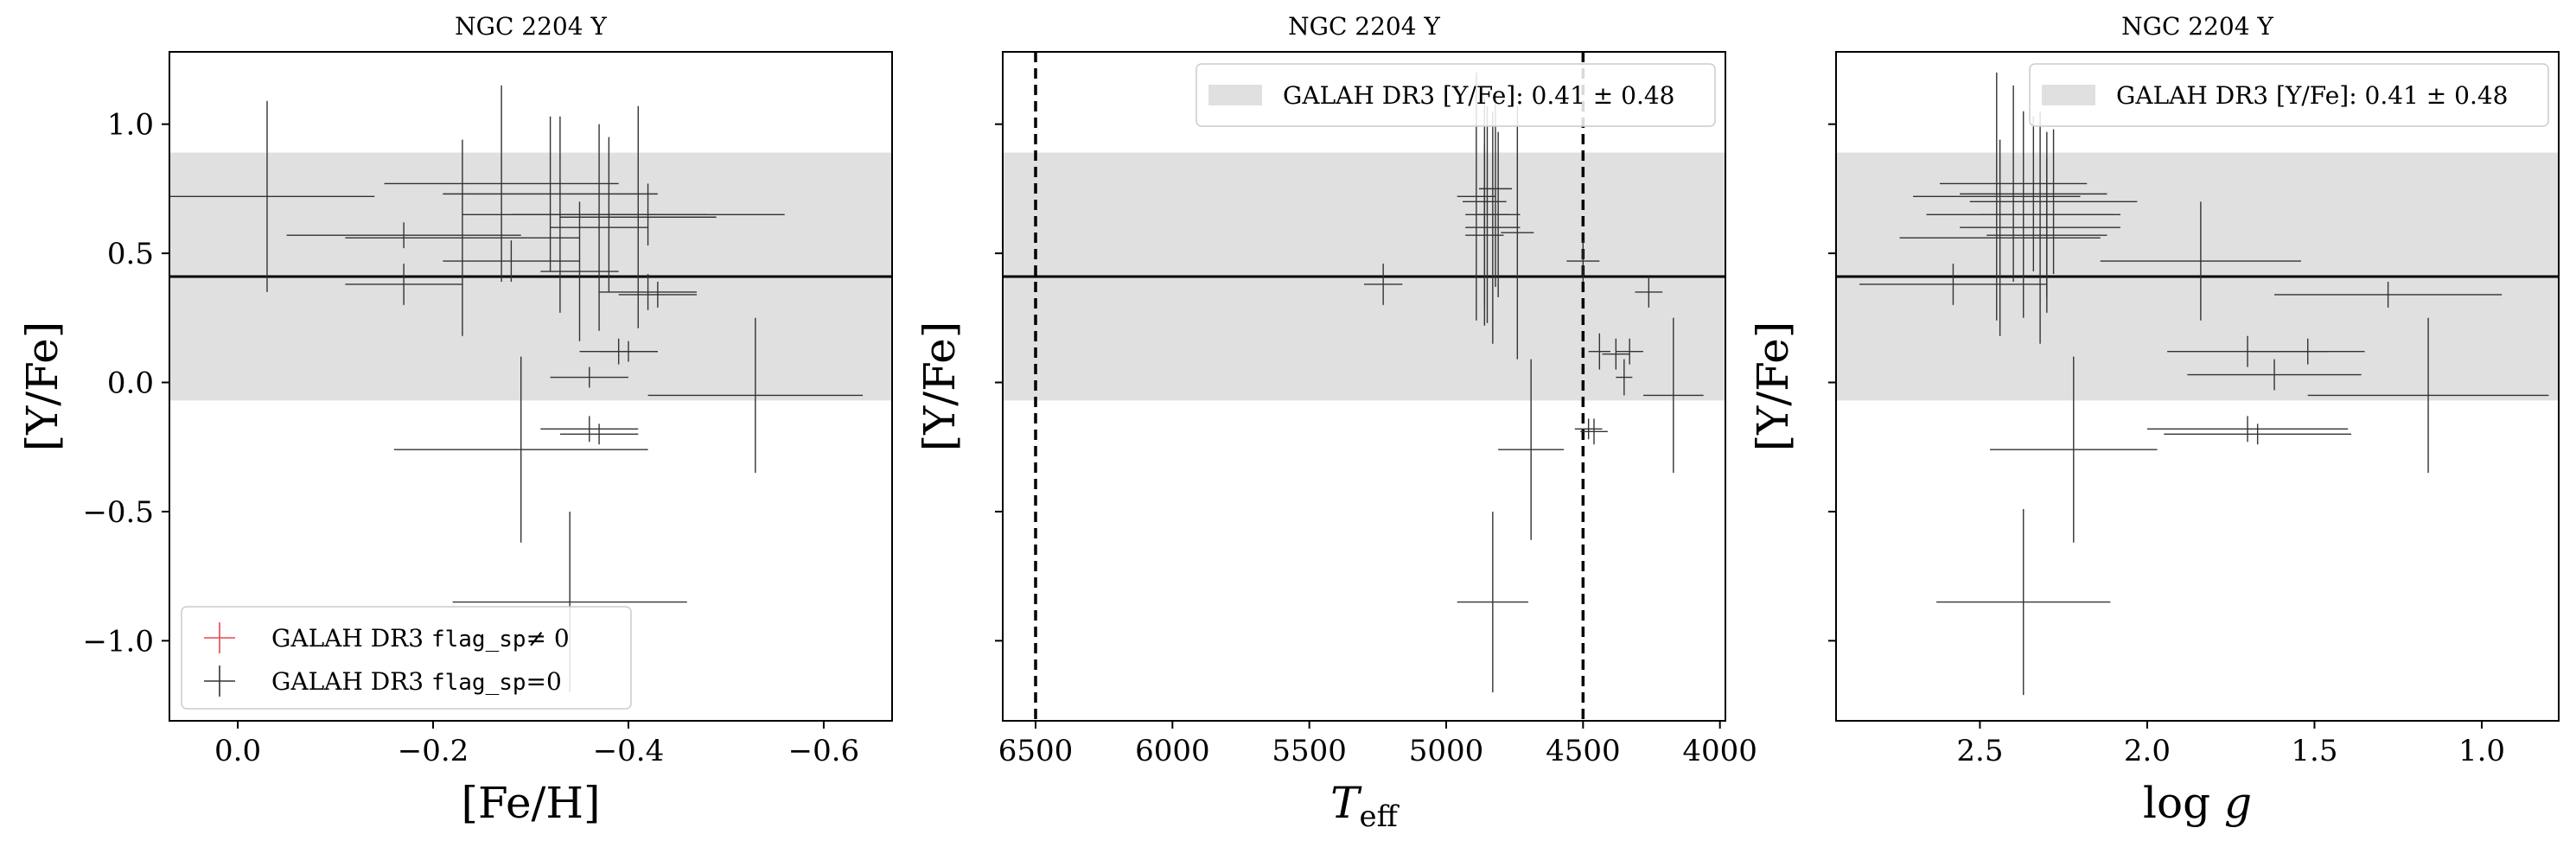 Image resolution: width=2576 pixels, height=847 pixels. Describe the element at coordinates (406, 658) in the screenshot. I see `legend: GALAH DR3 flag_sp≠ 0 GALAH DR3 flag_sp=0` at that location.